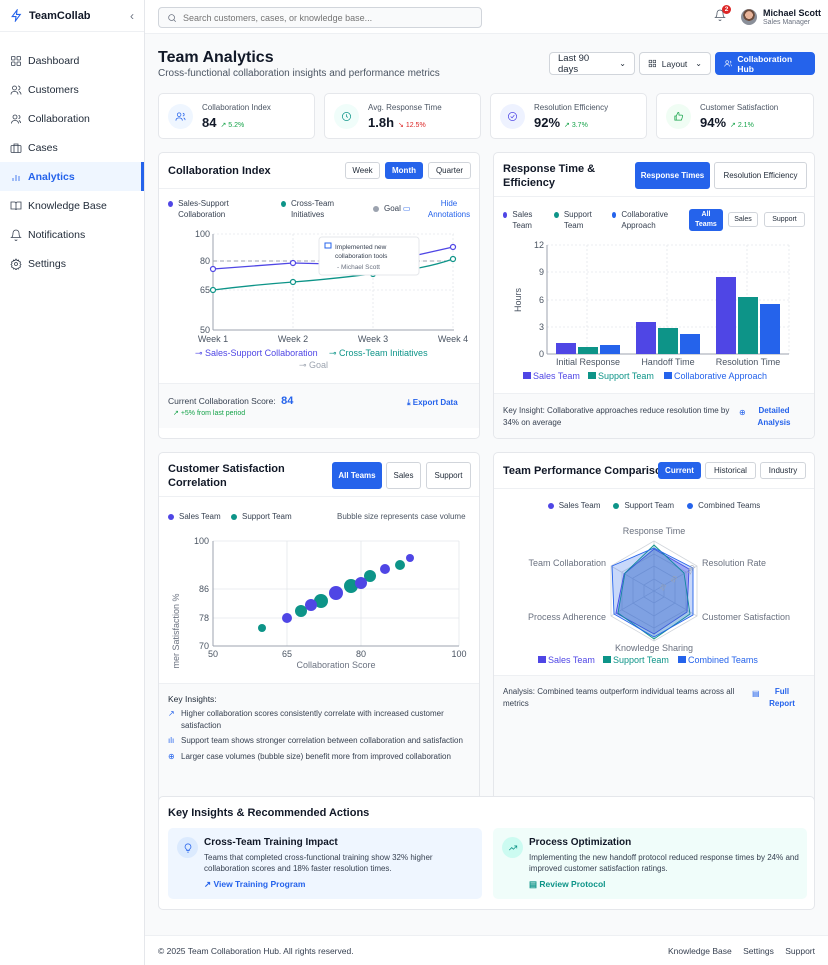 Image resolution: width=828 pixels, height=965 pixels. I want to click on notifications-button: 2, so click(722, 14).